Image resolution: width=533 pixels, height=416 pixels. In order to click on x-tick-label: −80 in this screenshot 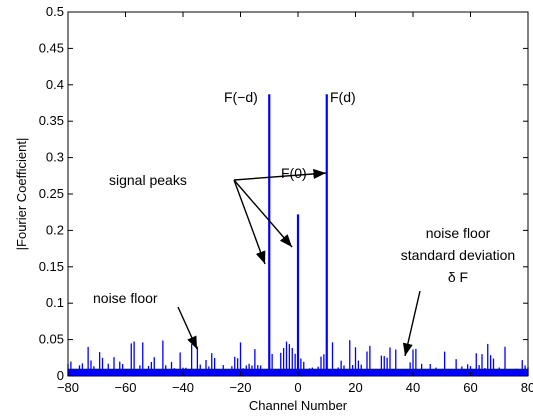, I will do `click(68, 387)`.